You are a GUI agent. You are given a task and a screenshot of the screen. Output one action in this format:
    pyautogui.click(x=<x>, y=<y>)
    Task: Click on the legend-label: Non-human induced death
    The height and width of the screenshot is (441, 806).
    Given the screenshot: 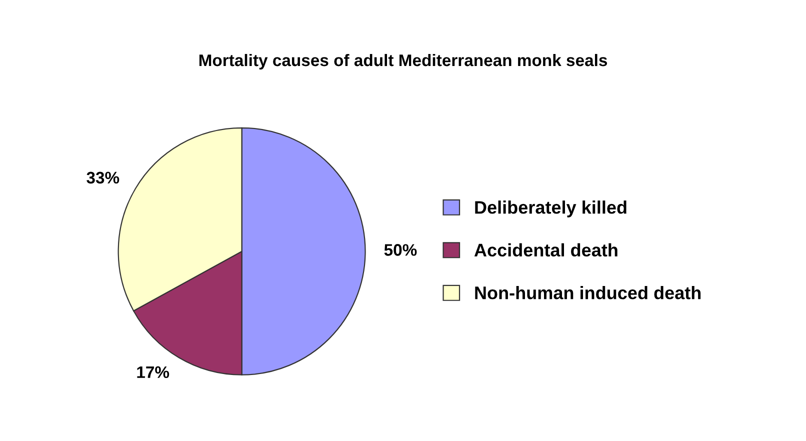 What is the action you would take?
    pyautogui.click(x=588, y=293)
    